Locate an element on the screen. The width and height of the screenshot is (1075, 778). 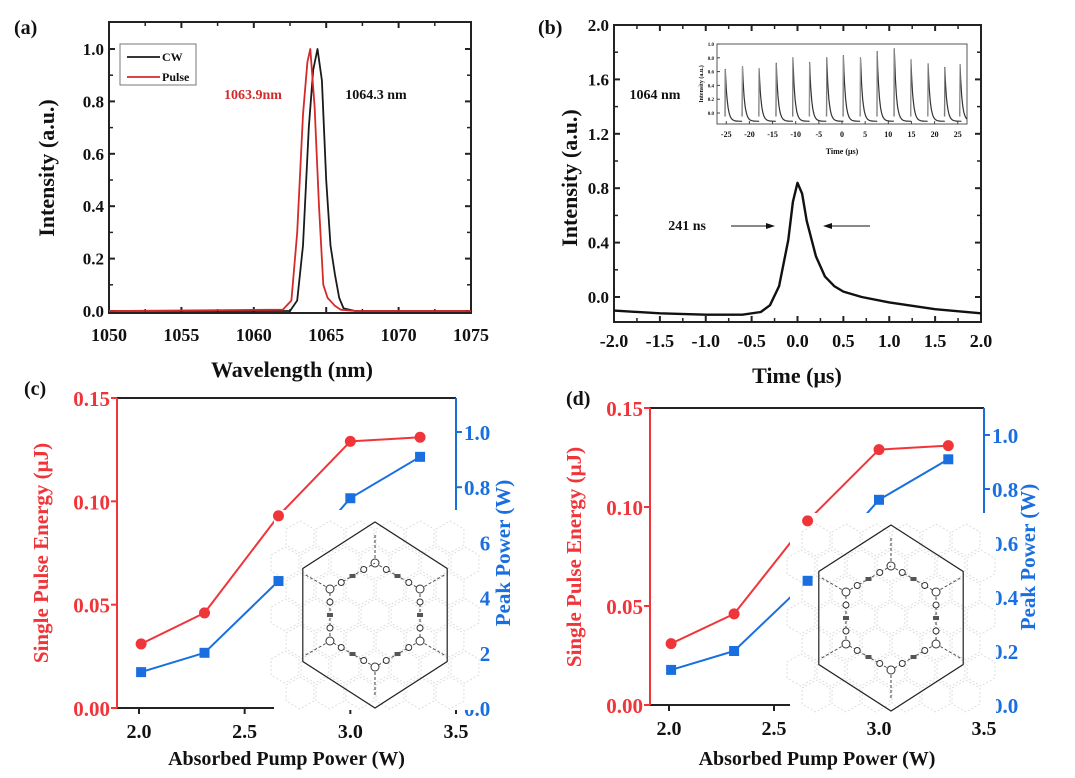
y-left-tick-label: 0.10 is located at coordinates (91, 502).